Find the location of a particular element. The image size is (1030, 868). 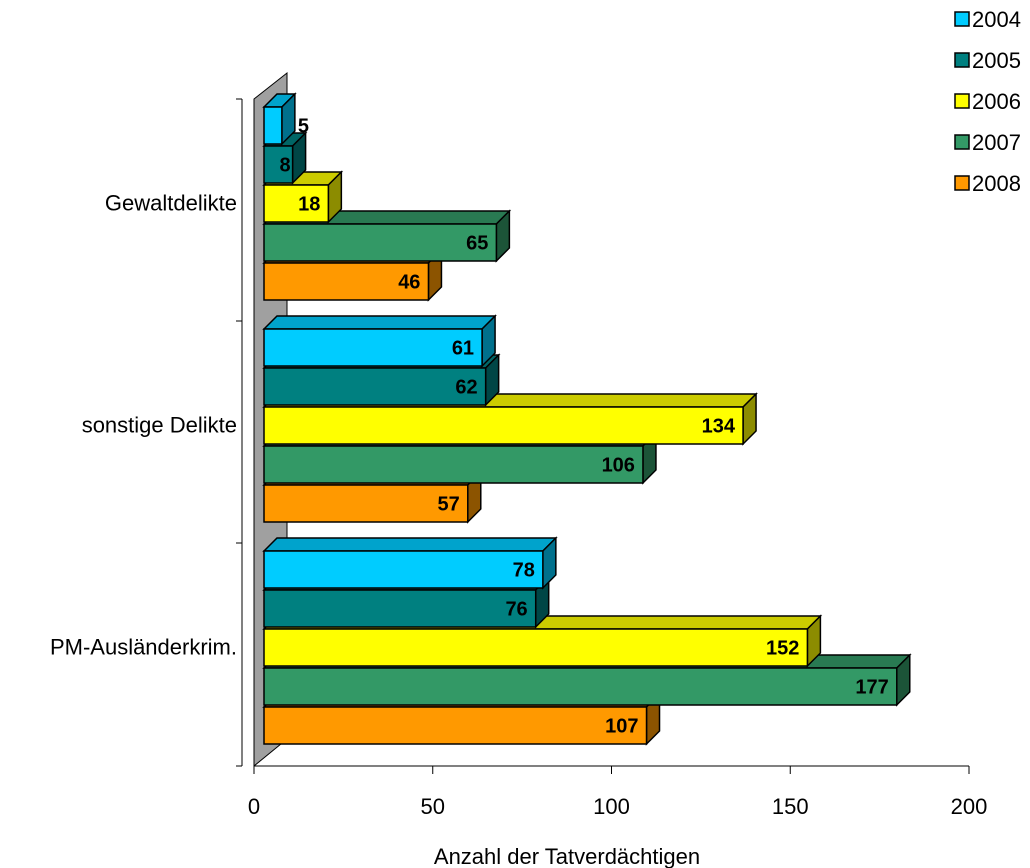

legend-swatch-2006 is located at coordinates (962, 101).